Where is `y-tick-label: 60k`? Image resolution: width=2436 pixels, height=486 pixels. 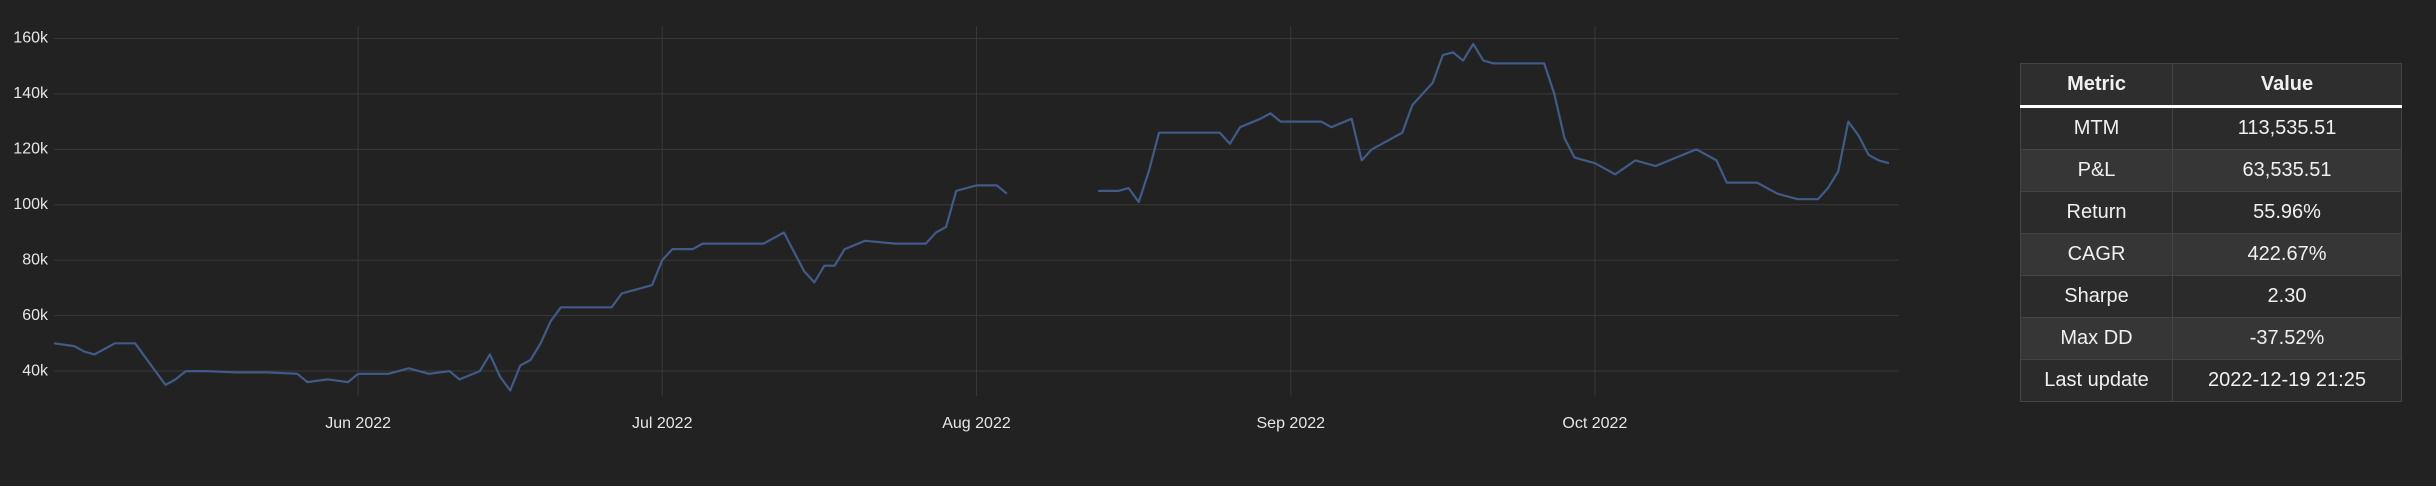
y-tick-label: 60k is located at coordinates (35, 315).